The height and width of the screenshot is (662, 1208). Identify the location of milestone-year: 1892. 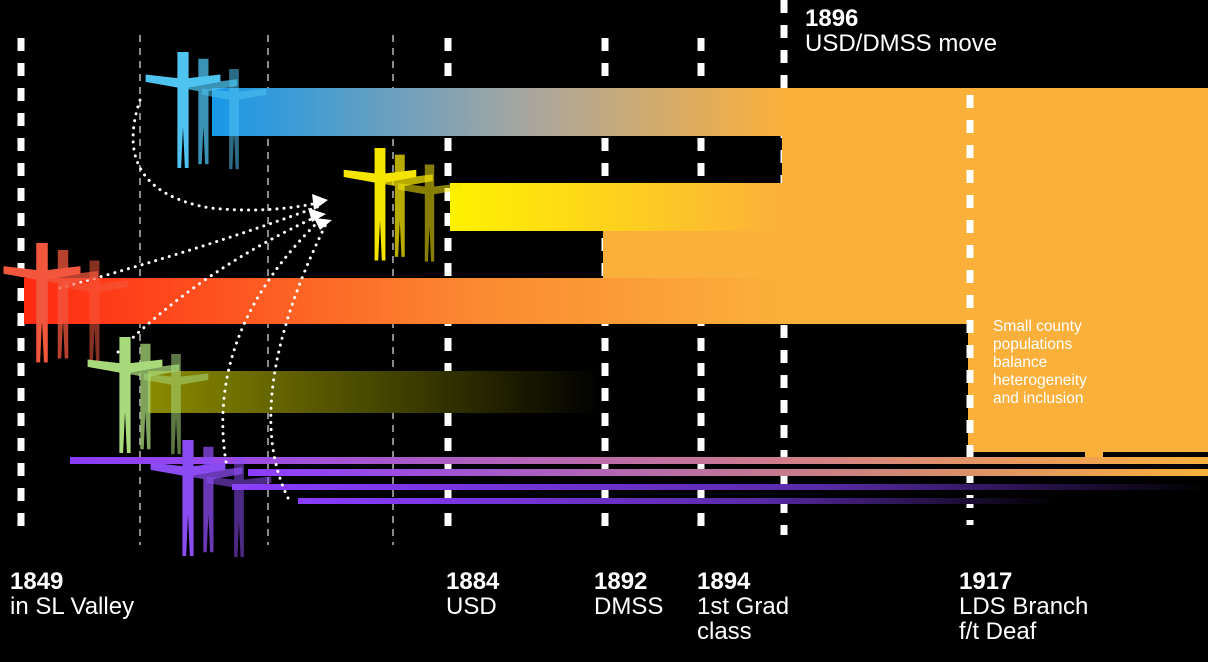
(621, 581).